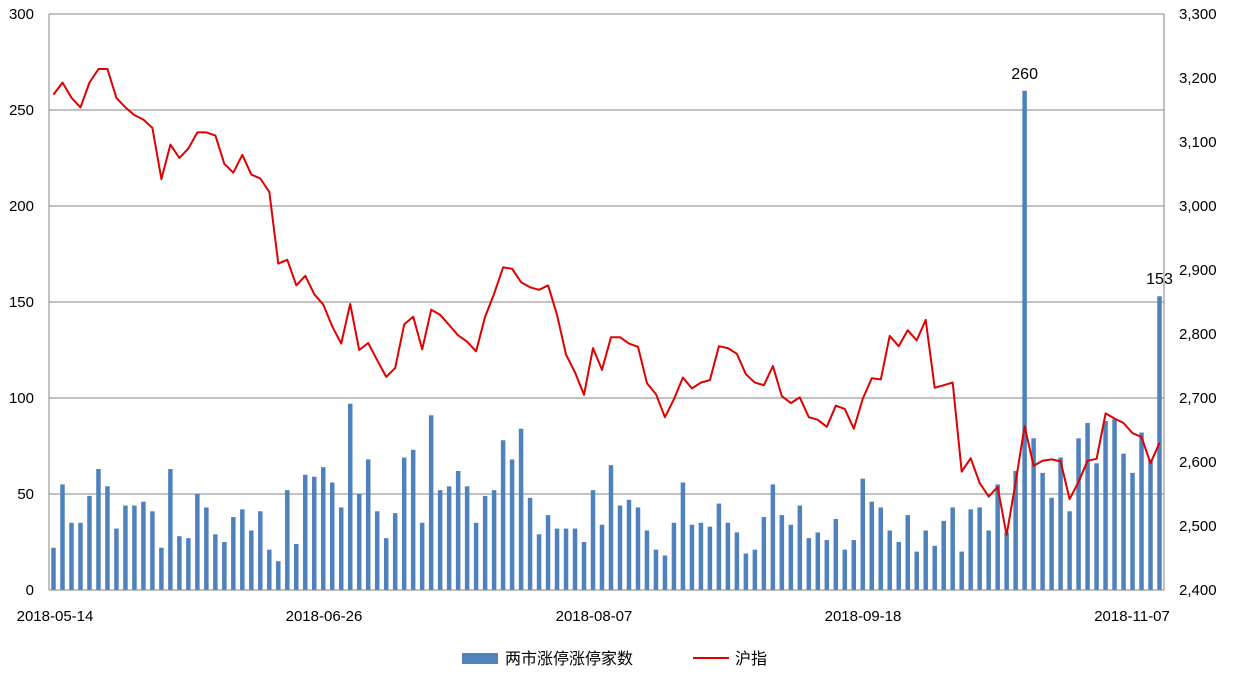 The image size is (1240, 683). I want to click on x-tick-label: 2018-08-07, so click(594, 616).